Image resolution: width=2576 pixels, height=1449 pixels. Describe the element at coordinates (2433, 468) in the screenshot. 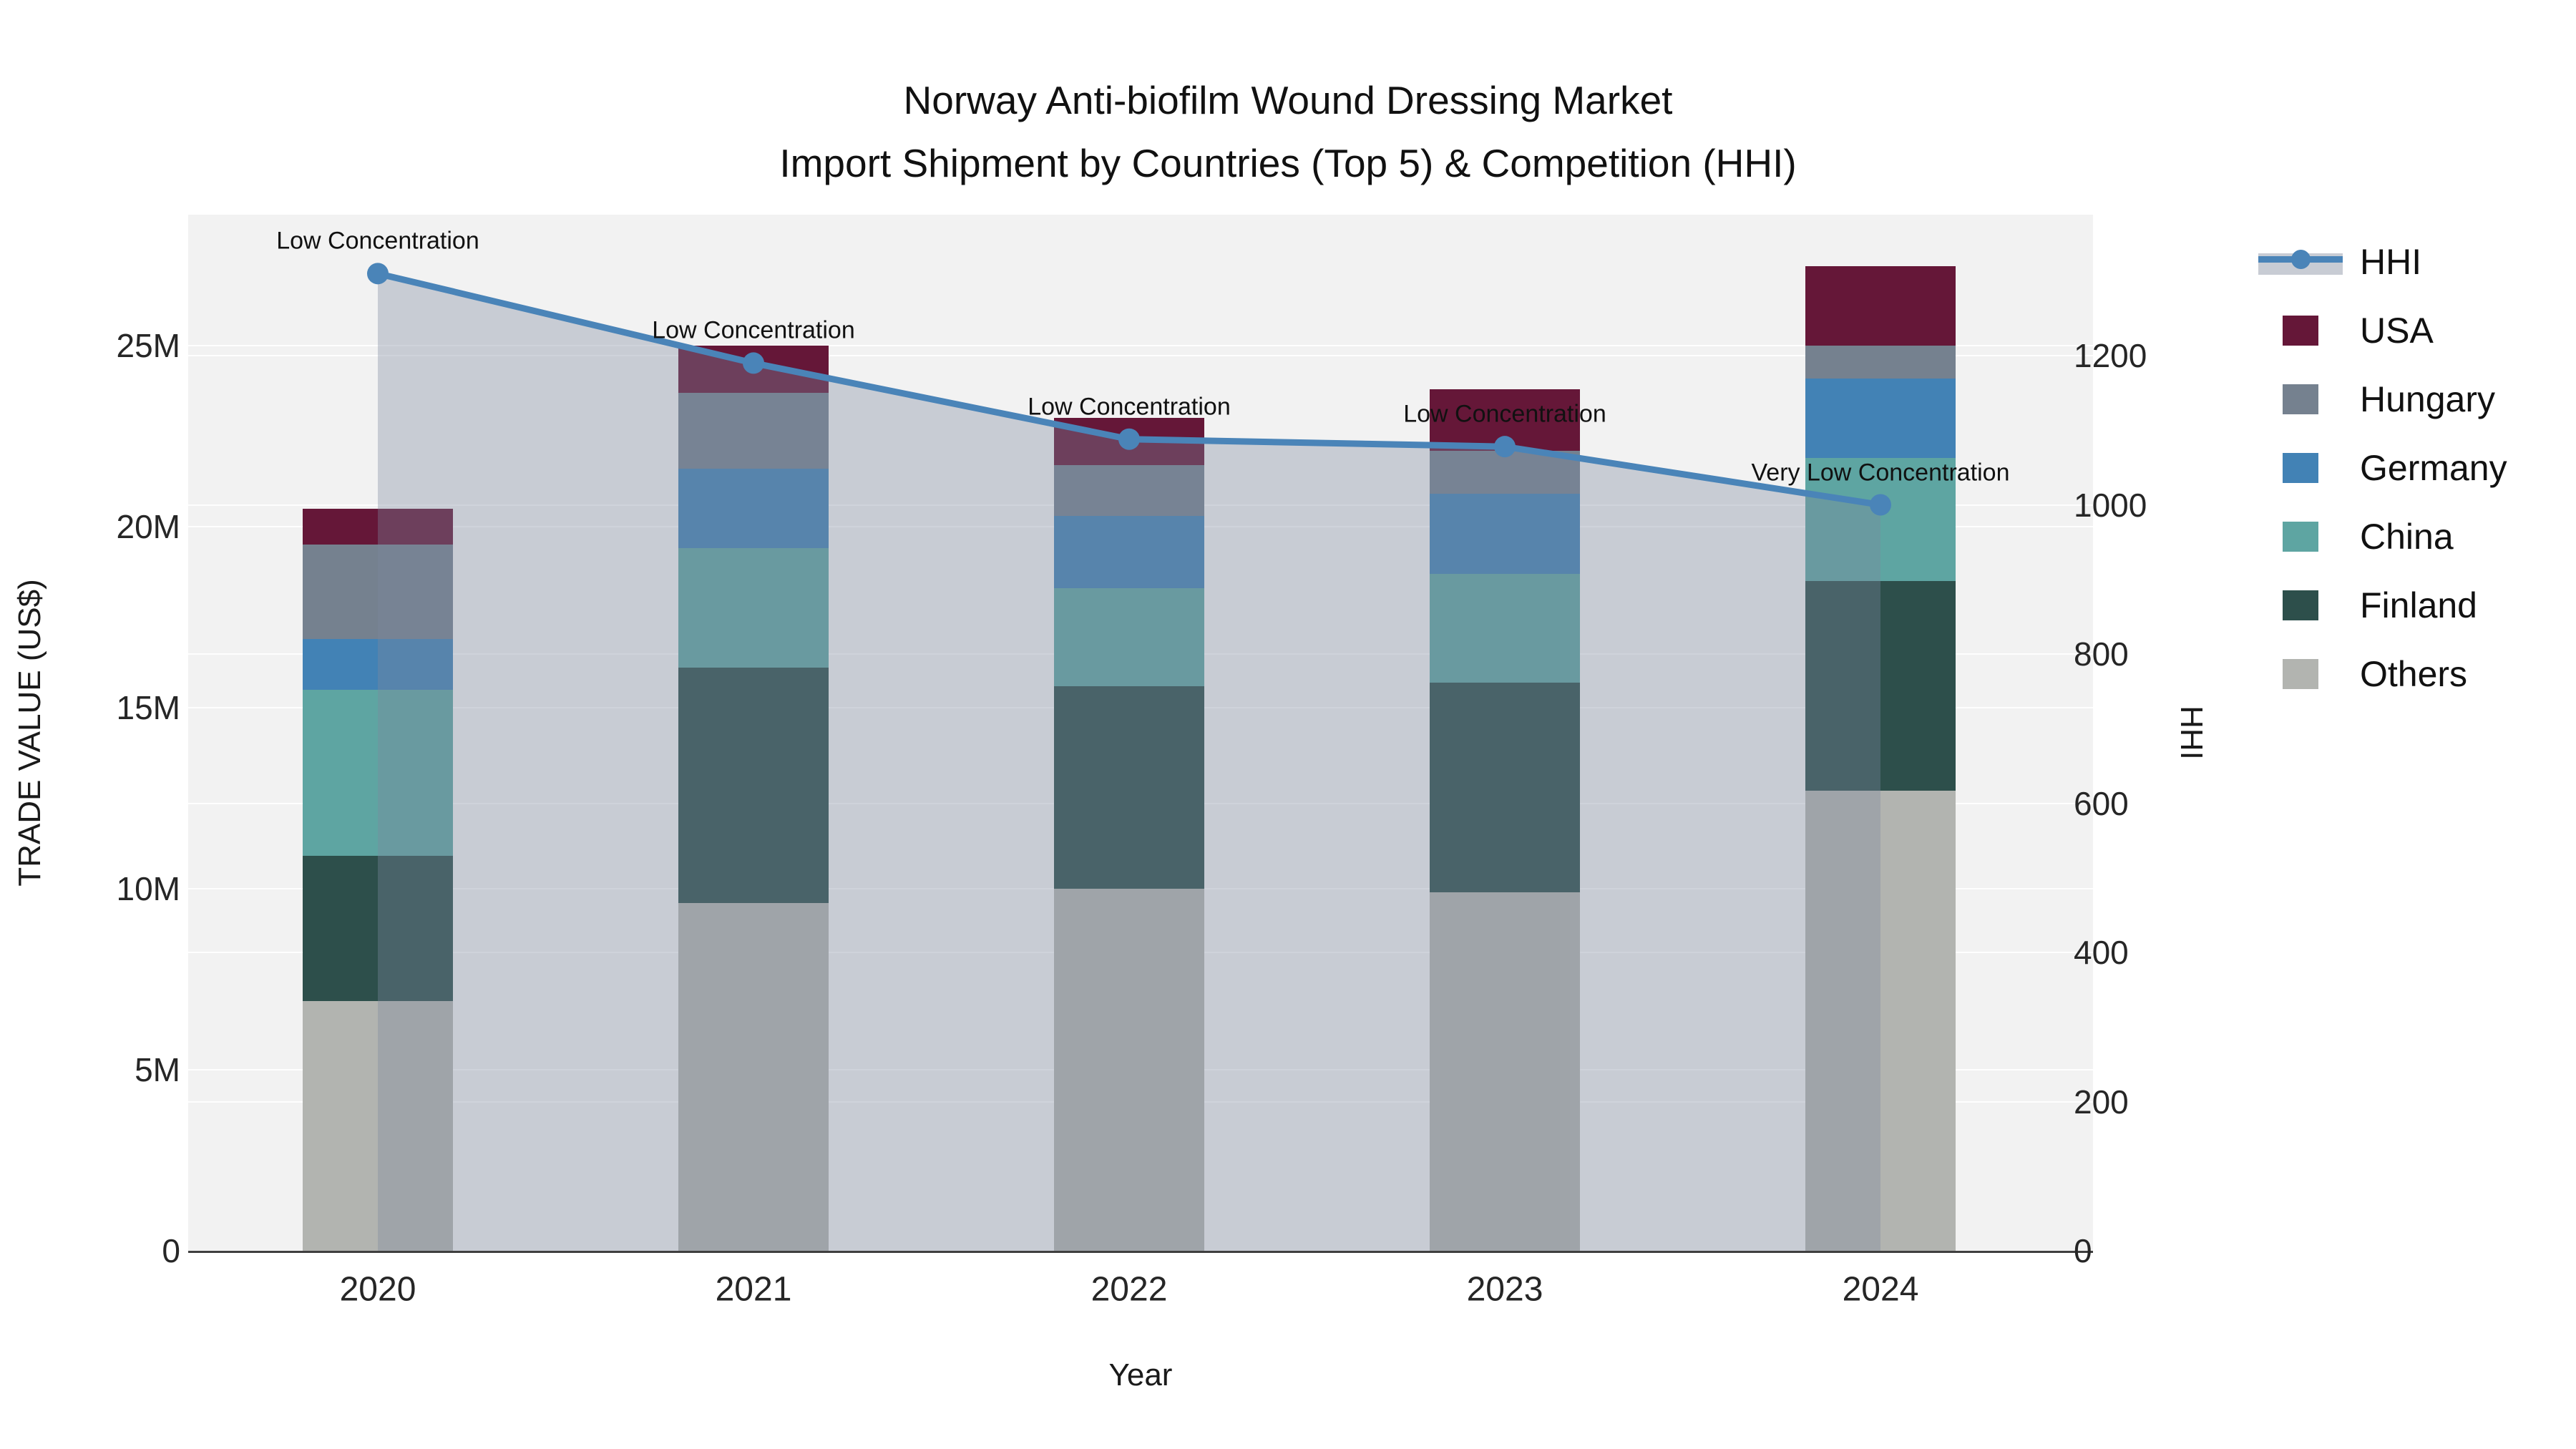

I see `legend-label: Germany` at that location.